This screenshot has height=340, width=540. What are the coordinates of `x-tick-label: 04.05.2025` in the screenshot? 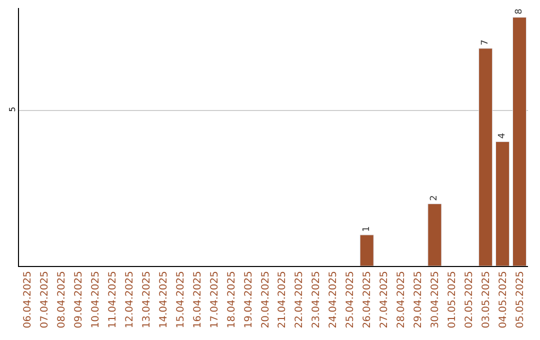 It's located at (503, 299).